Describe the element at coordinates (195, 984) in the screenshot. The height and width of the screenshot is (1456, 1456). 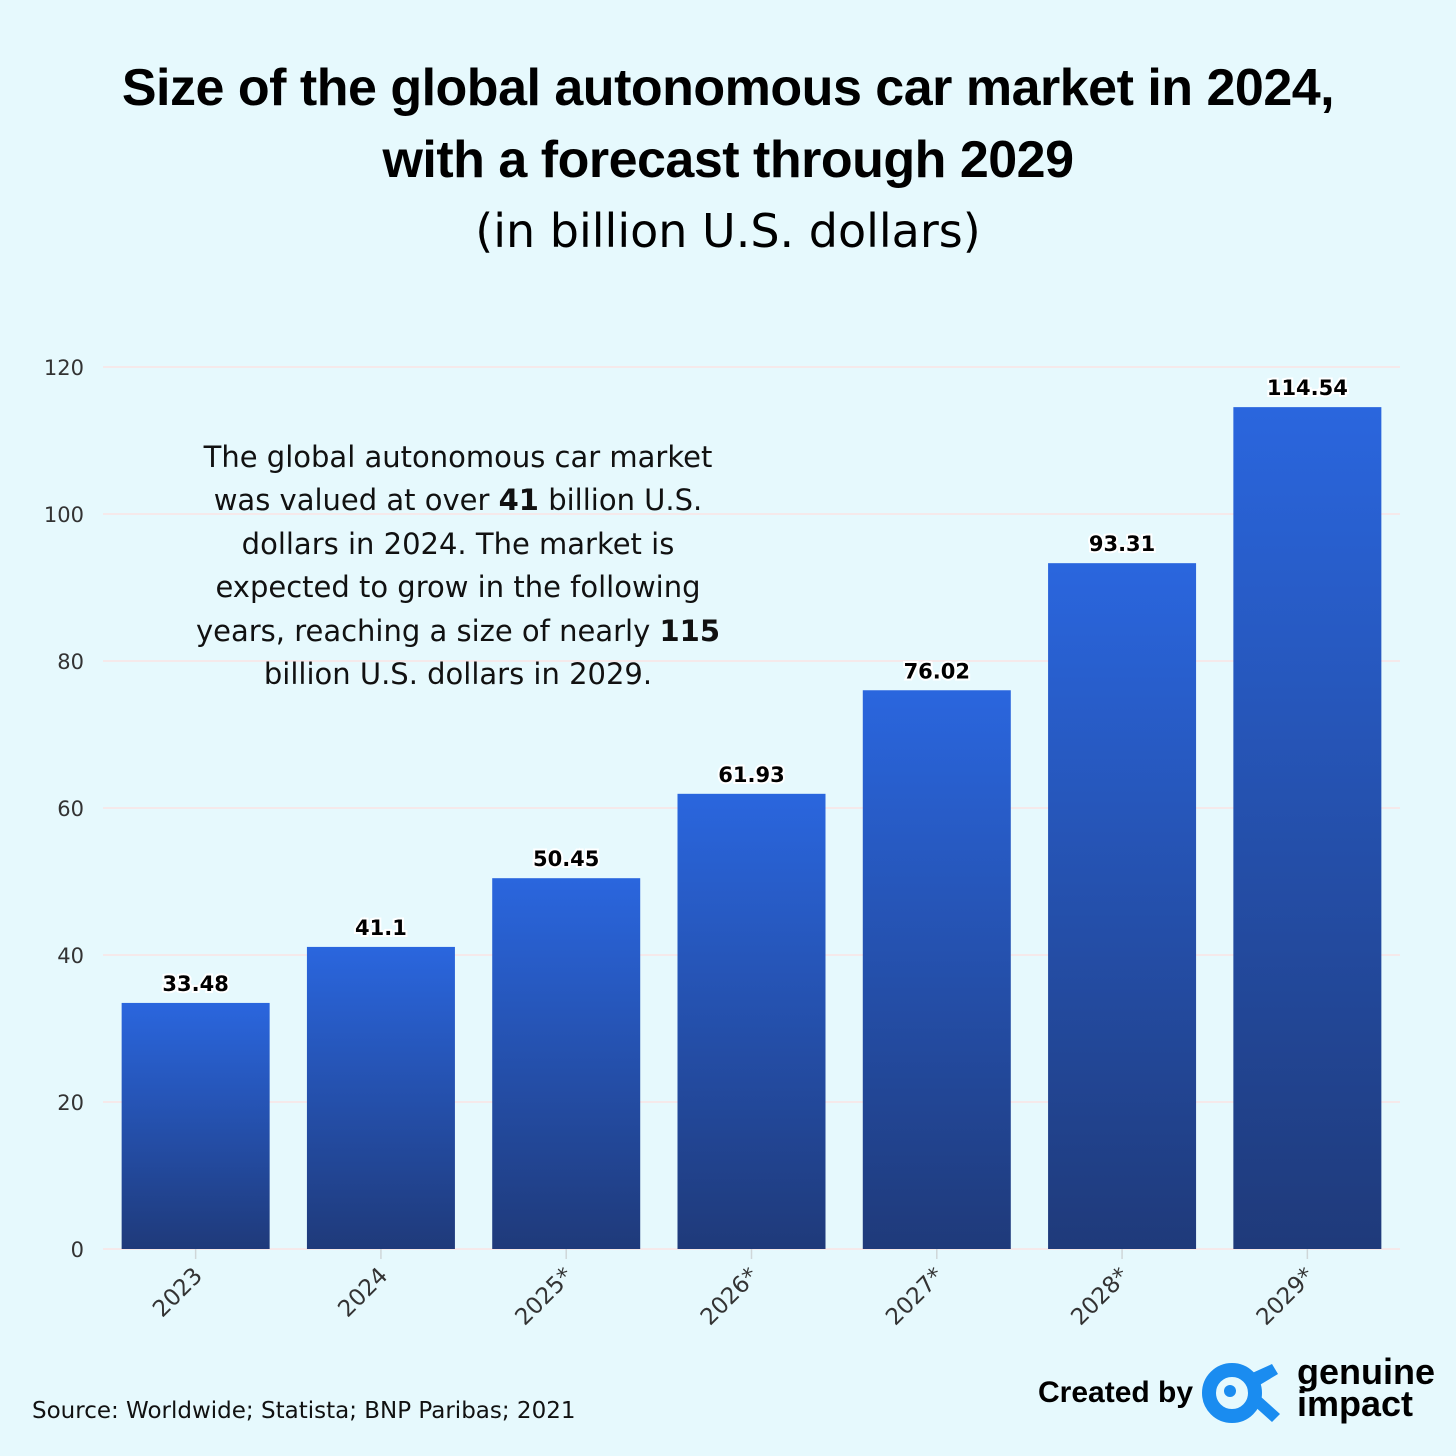
I see `bar-value-label: 33.48` at that location.